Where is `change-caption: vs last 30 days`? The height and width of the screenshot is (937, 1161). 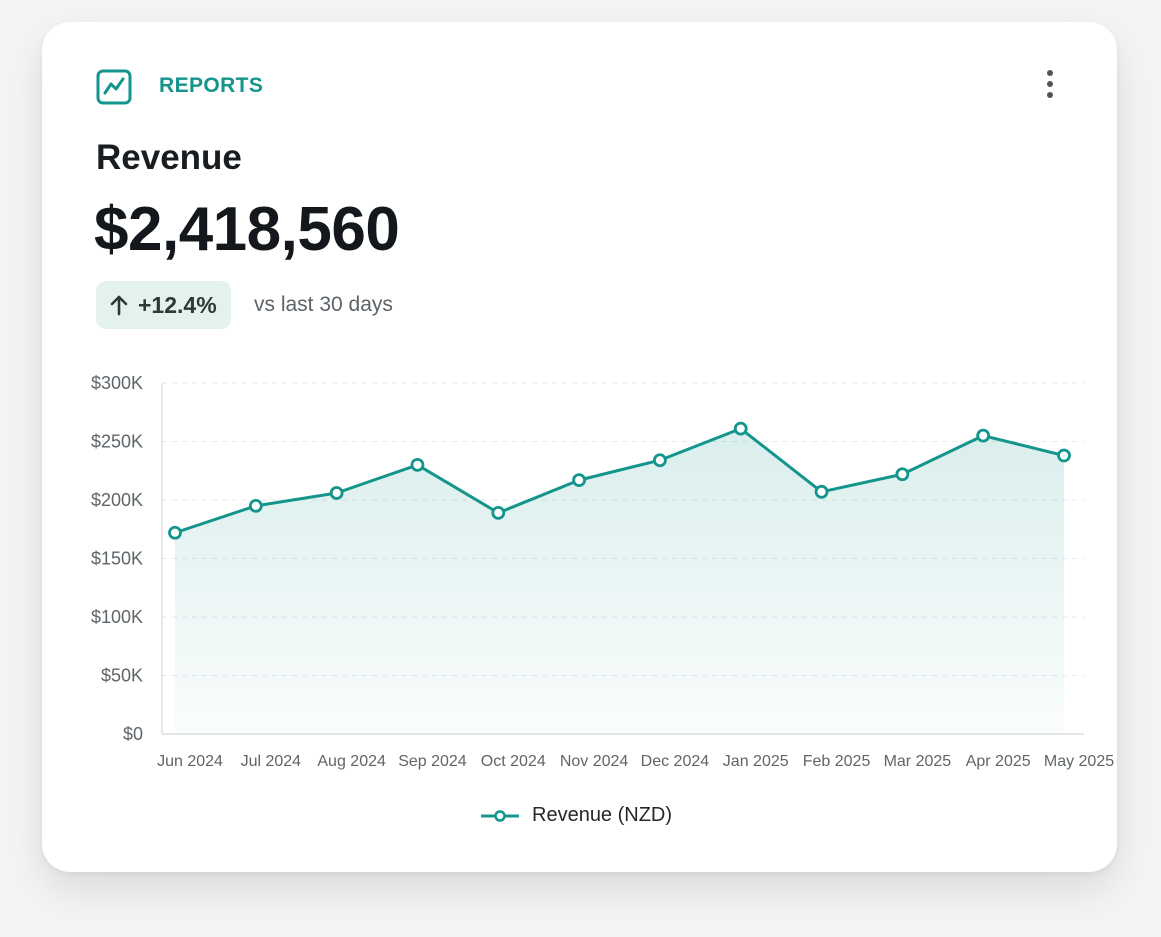
change-caption: vs last 30 days is located at coordinates (323, 304).